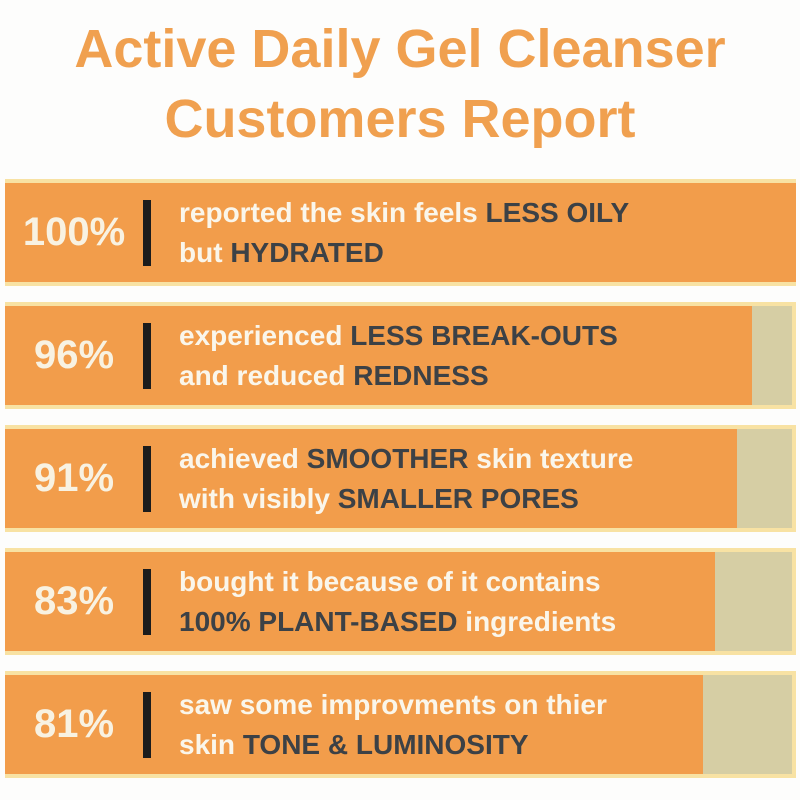 This screenshot has width=800, height=800. Describe the element at coordinates (387, 458) in the screenshot. I see `text-segment-emphasis: SMOOTHER` at that location.